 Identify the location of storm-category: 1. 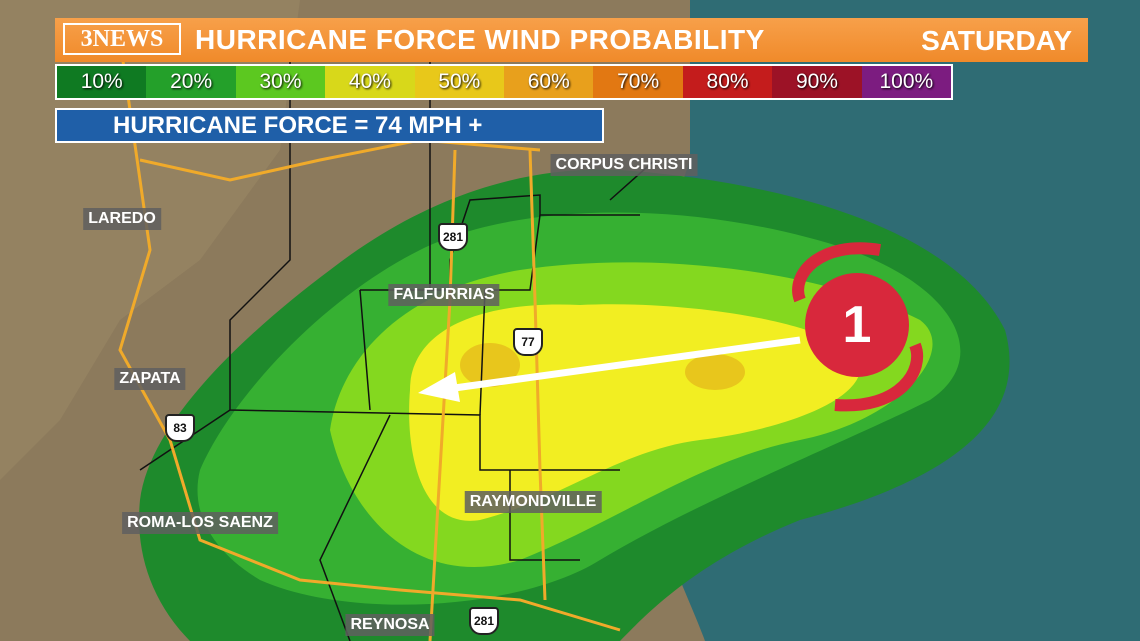
(857, 325).